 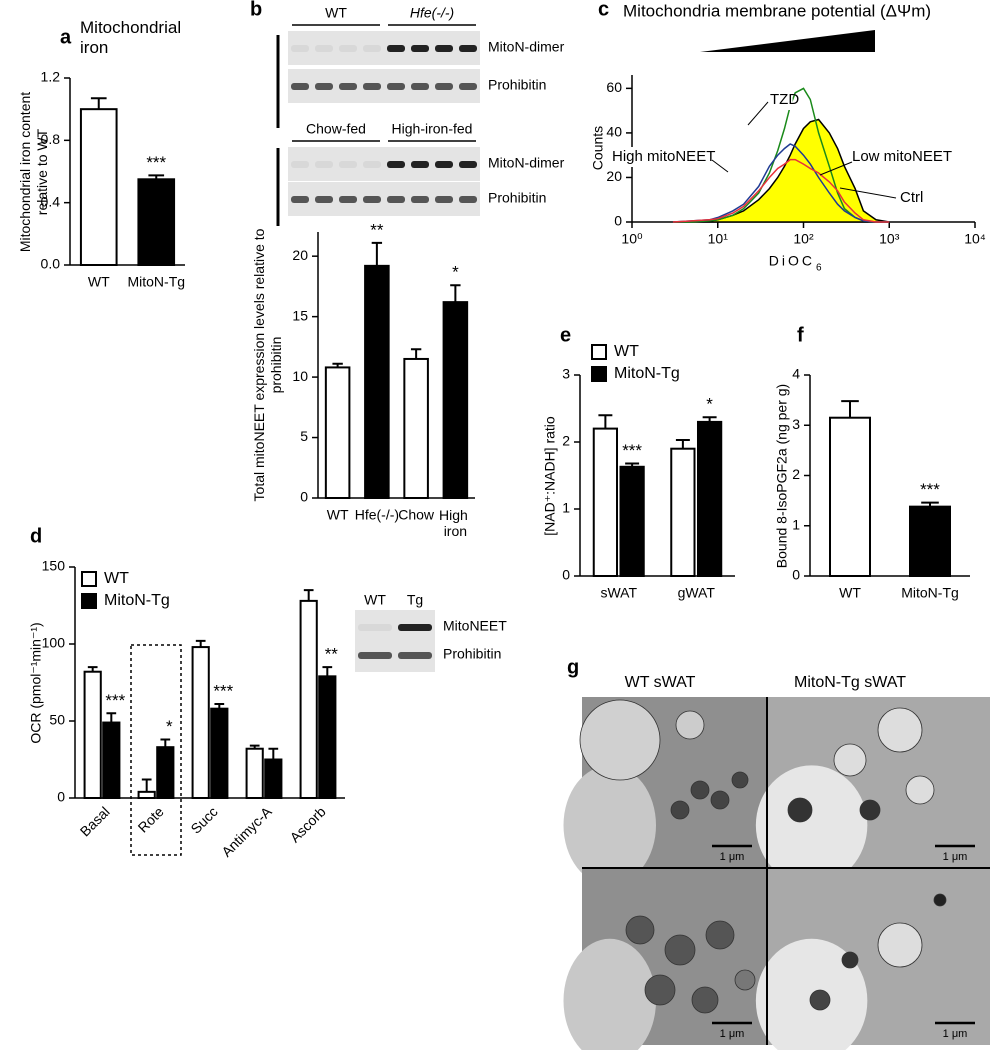 I want to click on x-tick-label: 10², so click(x=803, y=239).